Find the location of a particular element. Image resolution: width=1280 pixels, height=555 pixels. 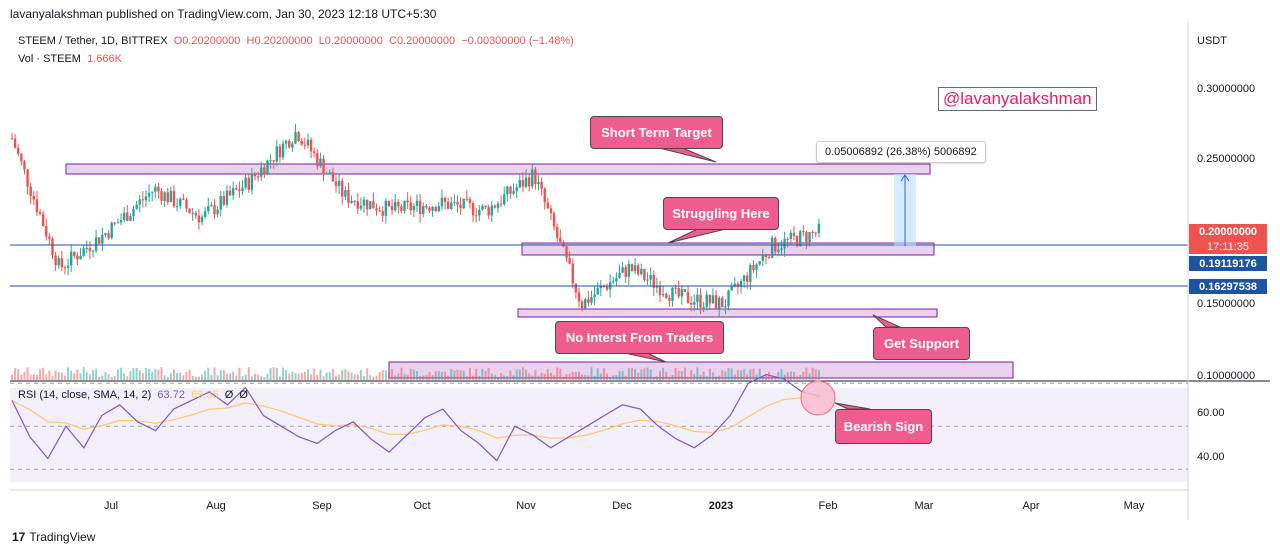

x-tick: Nov is located at coordinates (526, 506).